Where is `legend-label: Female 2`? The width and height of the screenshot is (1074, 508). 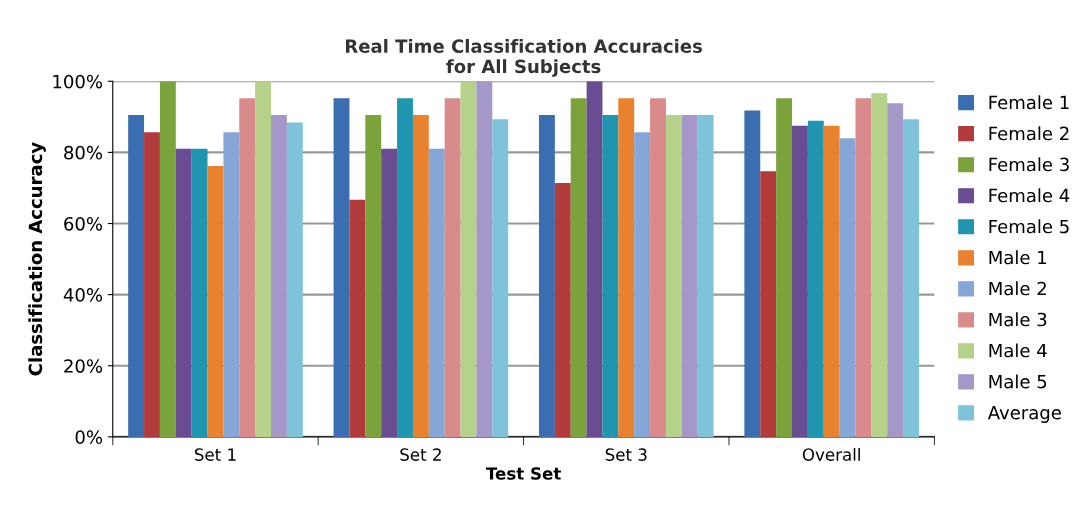 legend-label: Female 2 is located at coordinates (1029, 133).